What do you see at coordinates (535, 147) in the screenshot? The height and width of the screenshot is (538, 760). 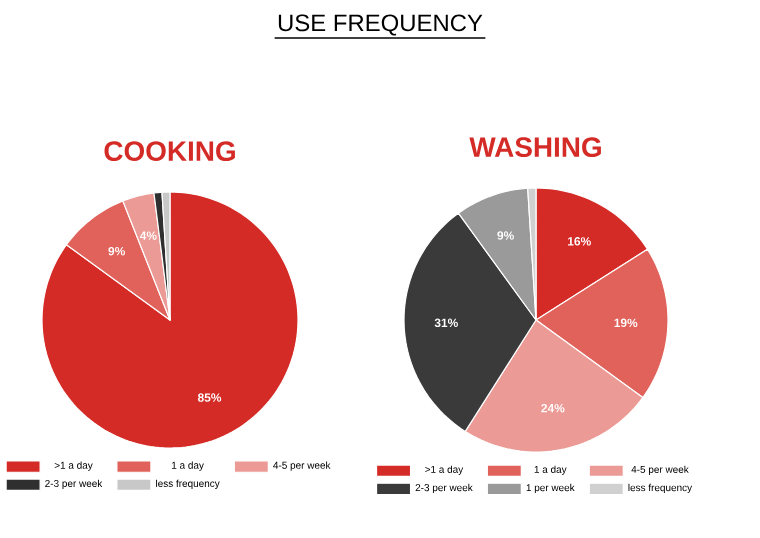 I see `chart-title: WASHING` at bounding box center [535, 147].